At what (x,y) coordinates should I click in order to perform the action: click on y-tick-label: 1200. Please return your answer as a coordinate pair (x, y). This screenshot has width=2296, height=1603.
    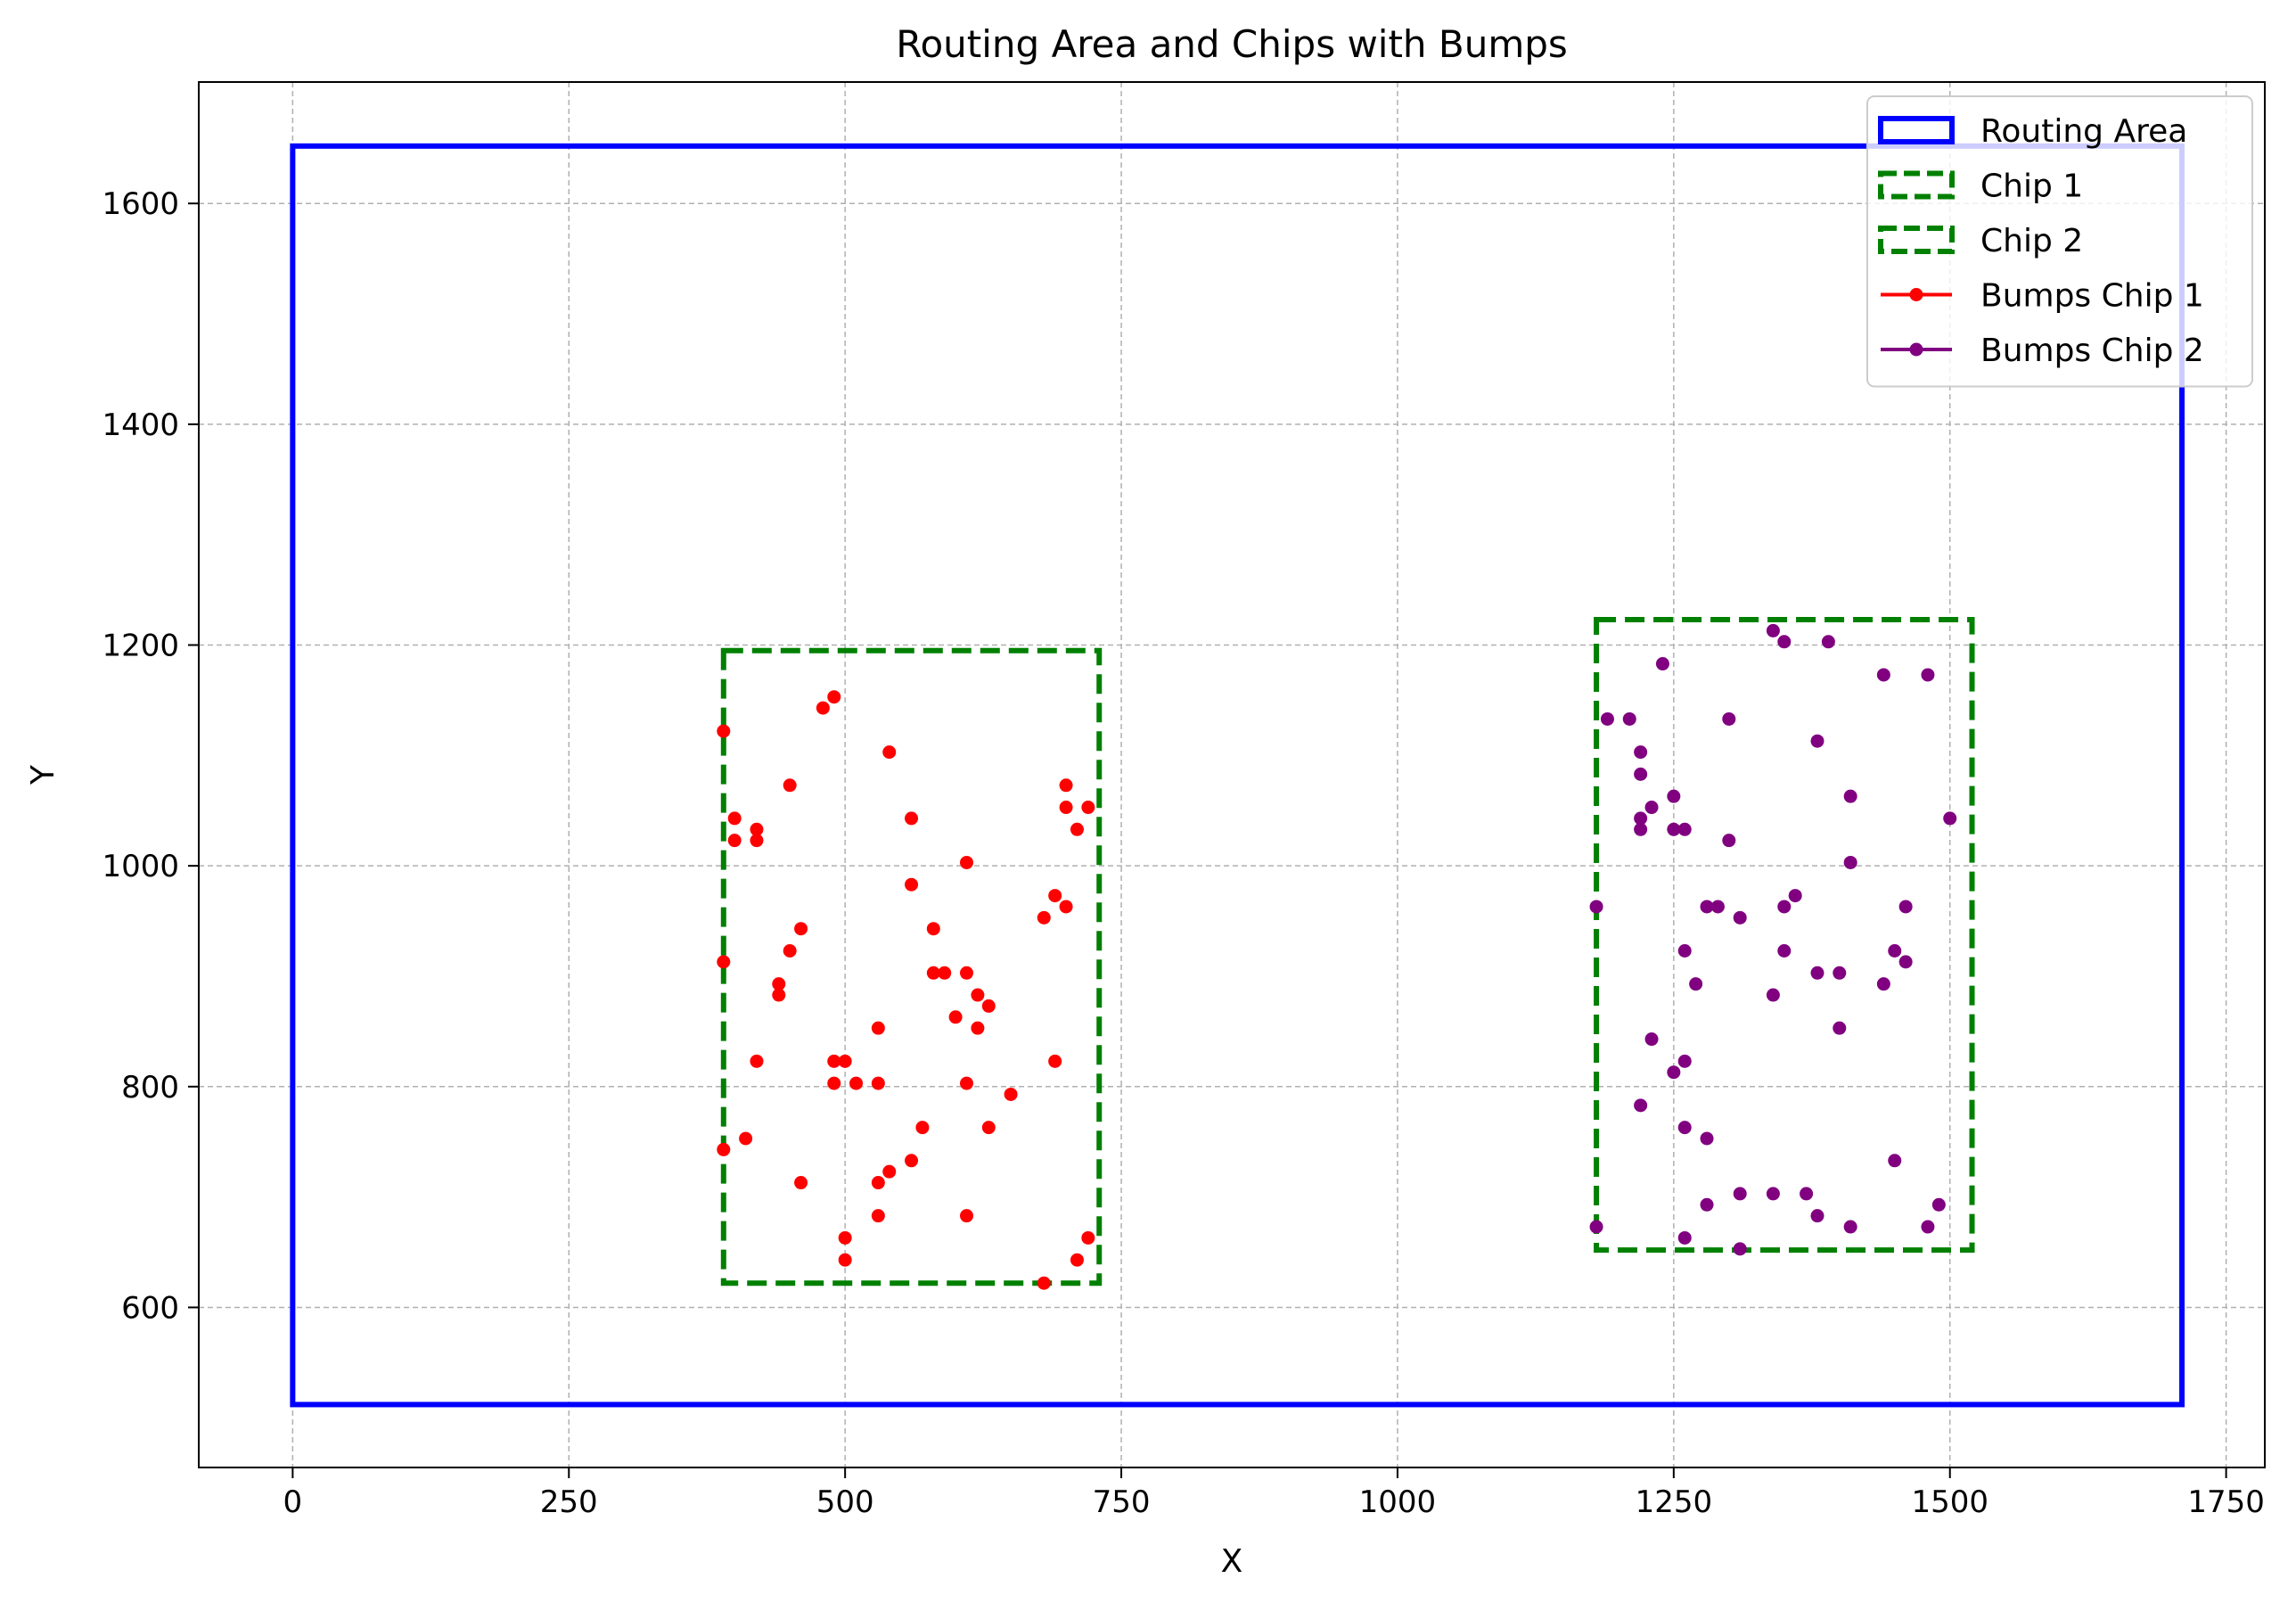
    Looking at the image, I should click on (140, 646).